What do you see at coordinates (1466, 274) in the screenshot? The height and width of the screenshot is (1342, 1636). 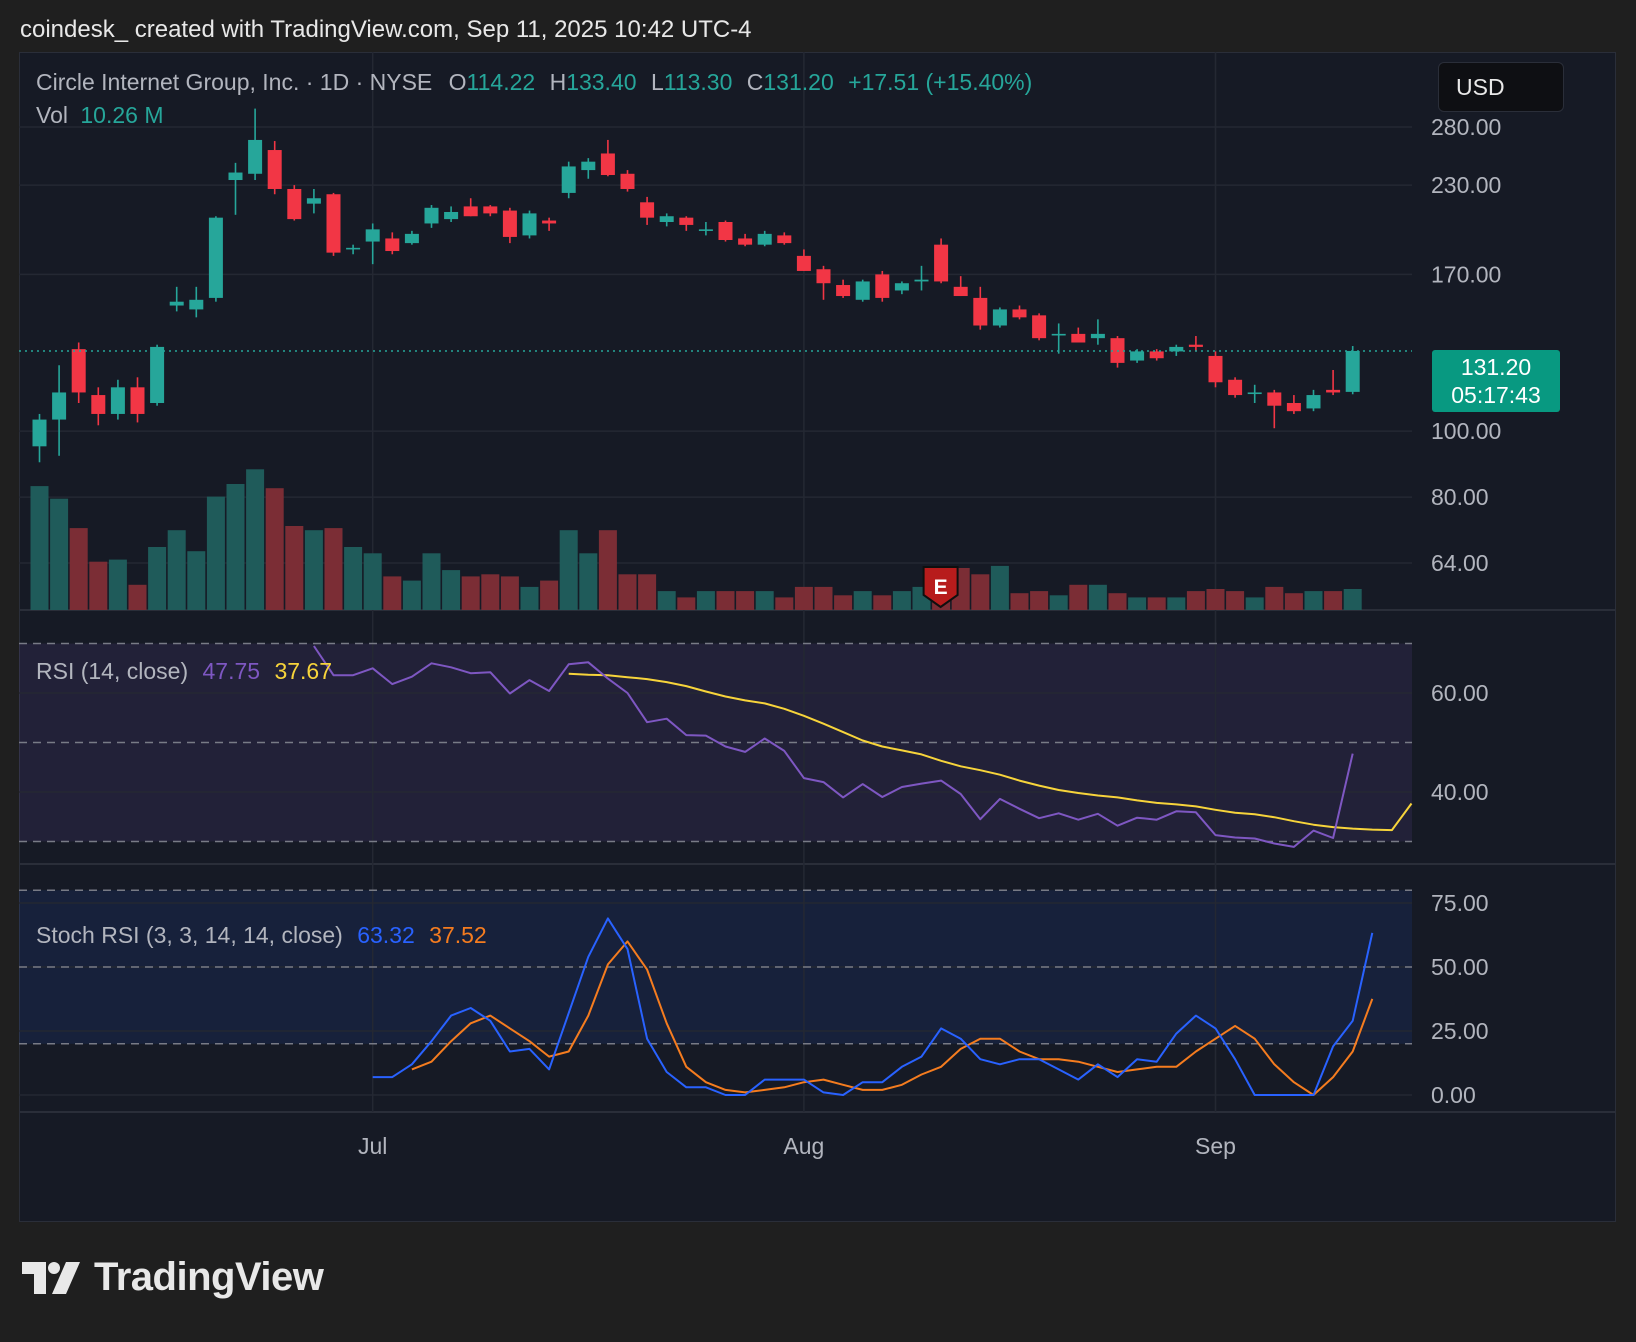 I see `price-tick-label: 170.00` at bounding box center [1466, 274].